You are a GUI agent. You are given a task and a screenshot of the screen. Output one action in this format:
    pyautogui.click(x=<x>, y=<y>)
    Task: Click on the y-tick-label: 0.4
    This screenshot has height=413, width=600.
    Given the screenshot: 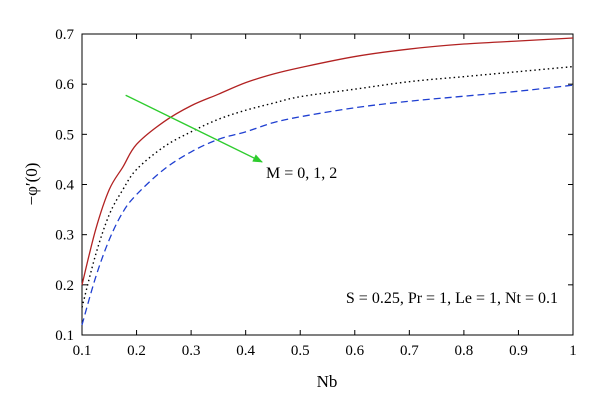 What is the action you would take?
    pyautogui.click(x=64, y=186)
    